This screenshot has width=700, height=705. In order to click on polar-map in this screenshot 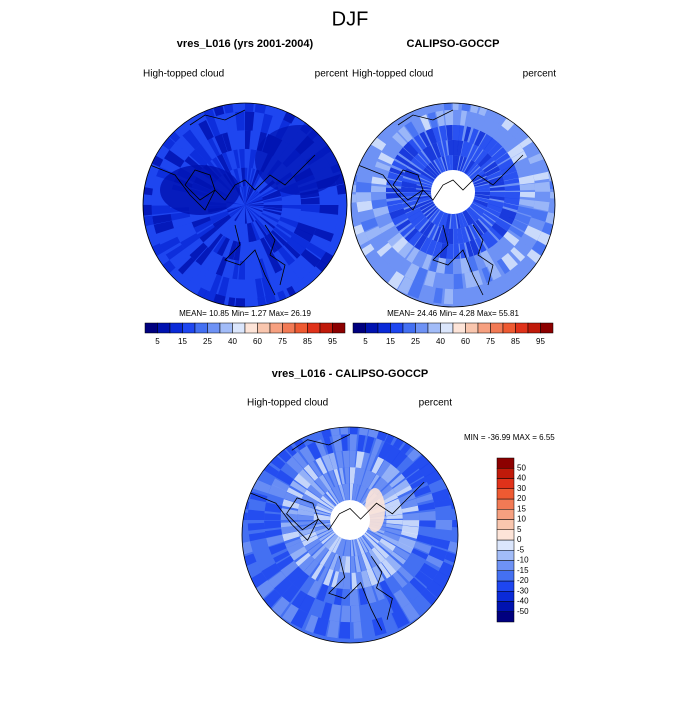, I will do `click(453, 195)`.